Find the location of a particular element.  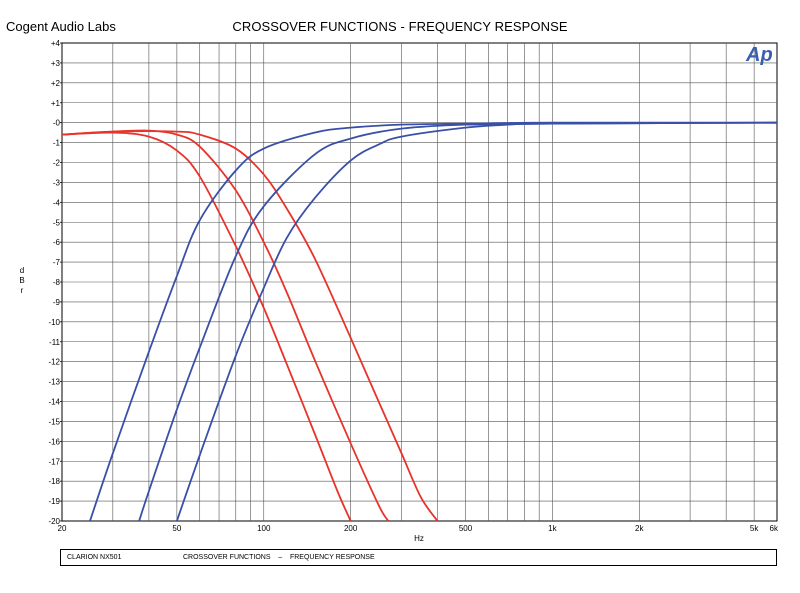

x-tick-label: 1k is located at coordinates (552, 528).